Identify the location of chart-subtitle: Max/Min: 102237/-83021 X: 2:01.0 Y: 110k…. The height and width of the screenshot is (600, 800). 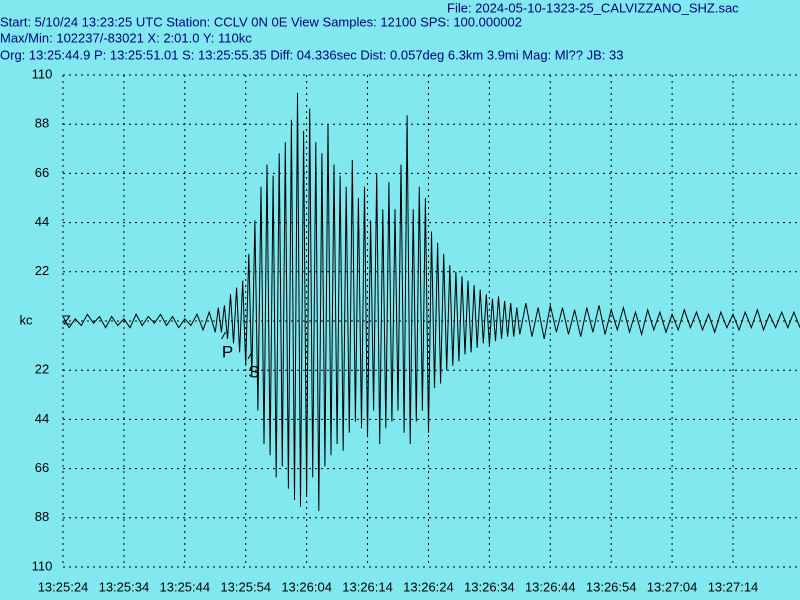
(126, 37).